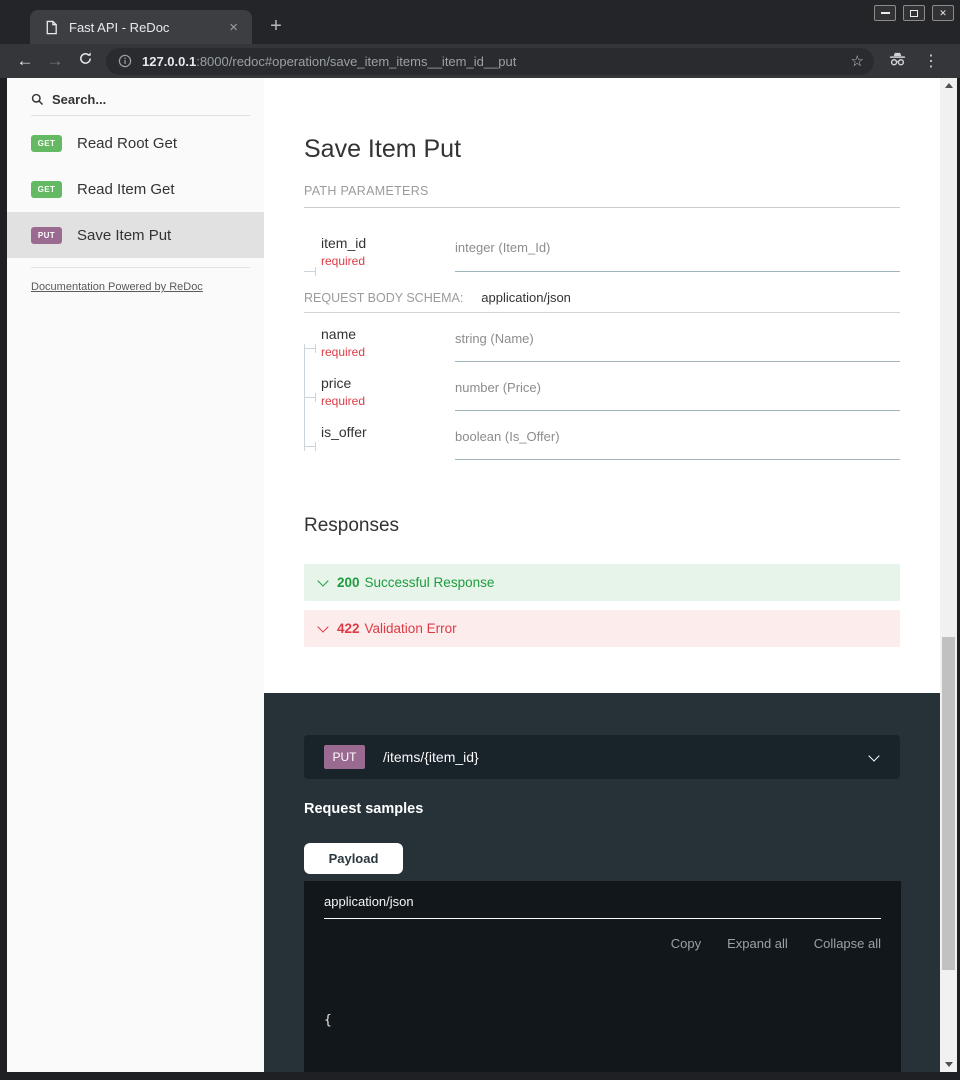  I want to click on tab-close-icon: ×, so click(233, 27).